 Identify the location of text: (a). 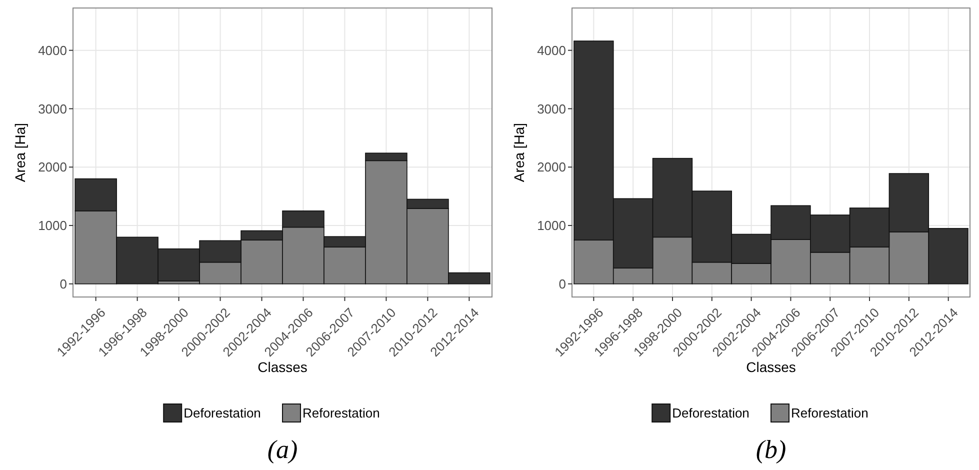
(282, 449).